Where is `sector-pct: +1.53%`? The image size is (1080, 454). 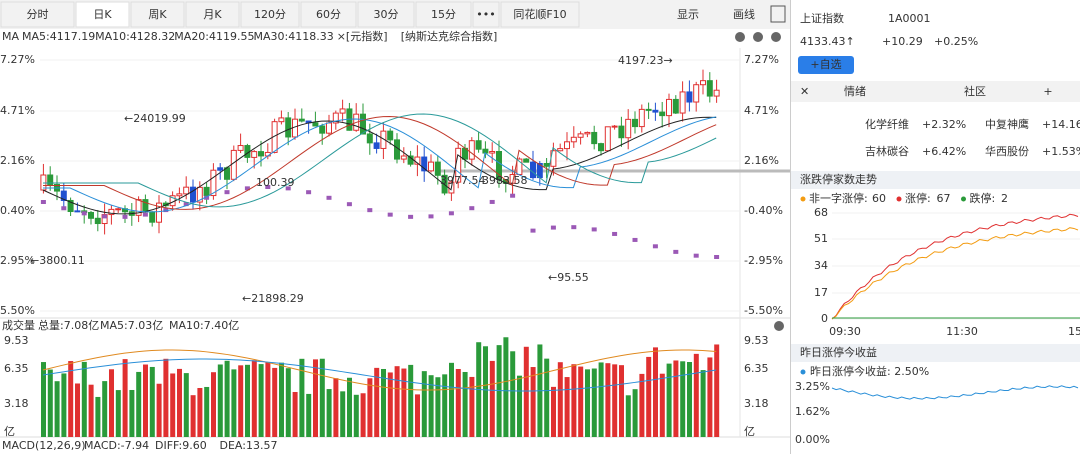
sector-pct: +1.53% is located at coordinates (1061, 151).